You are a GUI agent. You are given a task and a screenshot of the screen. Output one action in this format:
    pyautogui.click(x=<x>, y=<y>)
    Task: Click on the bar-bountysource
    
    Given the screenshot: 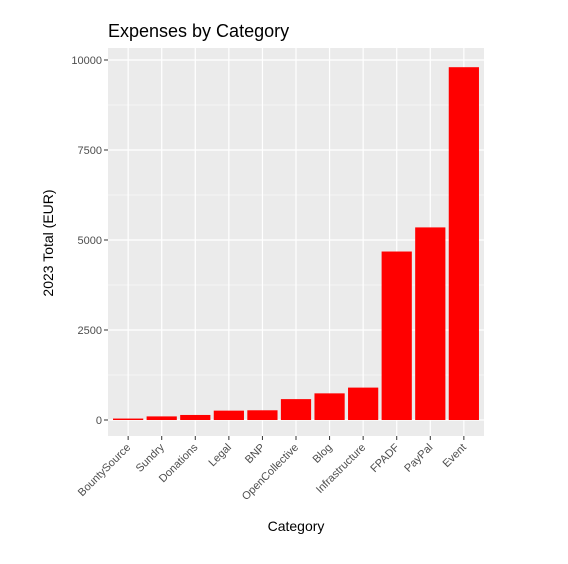 What is the action you would take?
    pyautogui.click(x=128, y=419)
    